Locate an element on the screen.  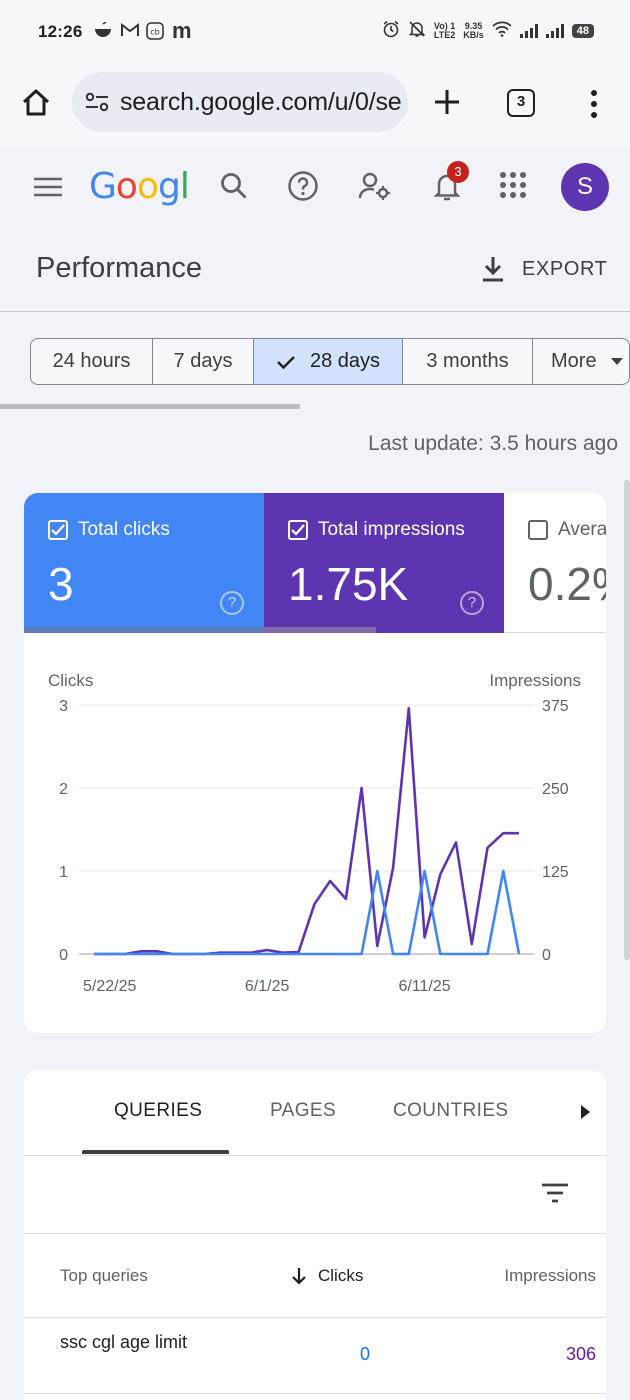
metric-label: Total impressions is located at coordinates (391, 529).